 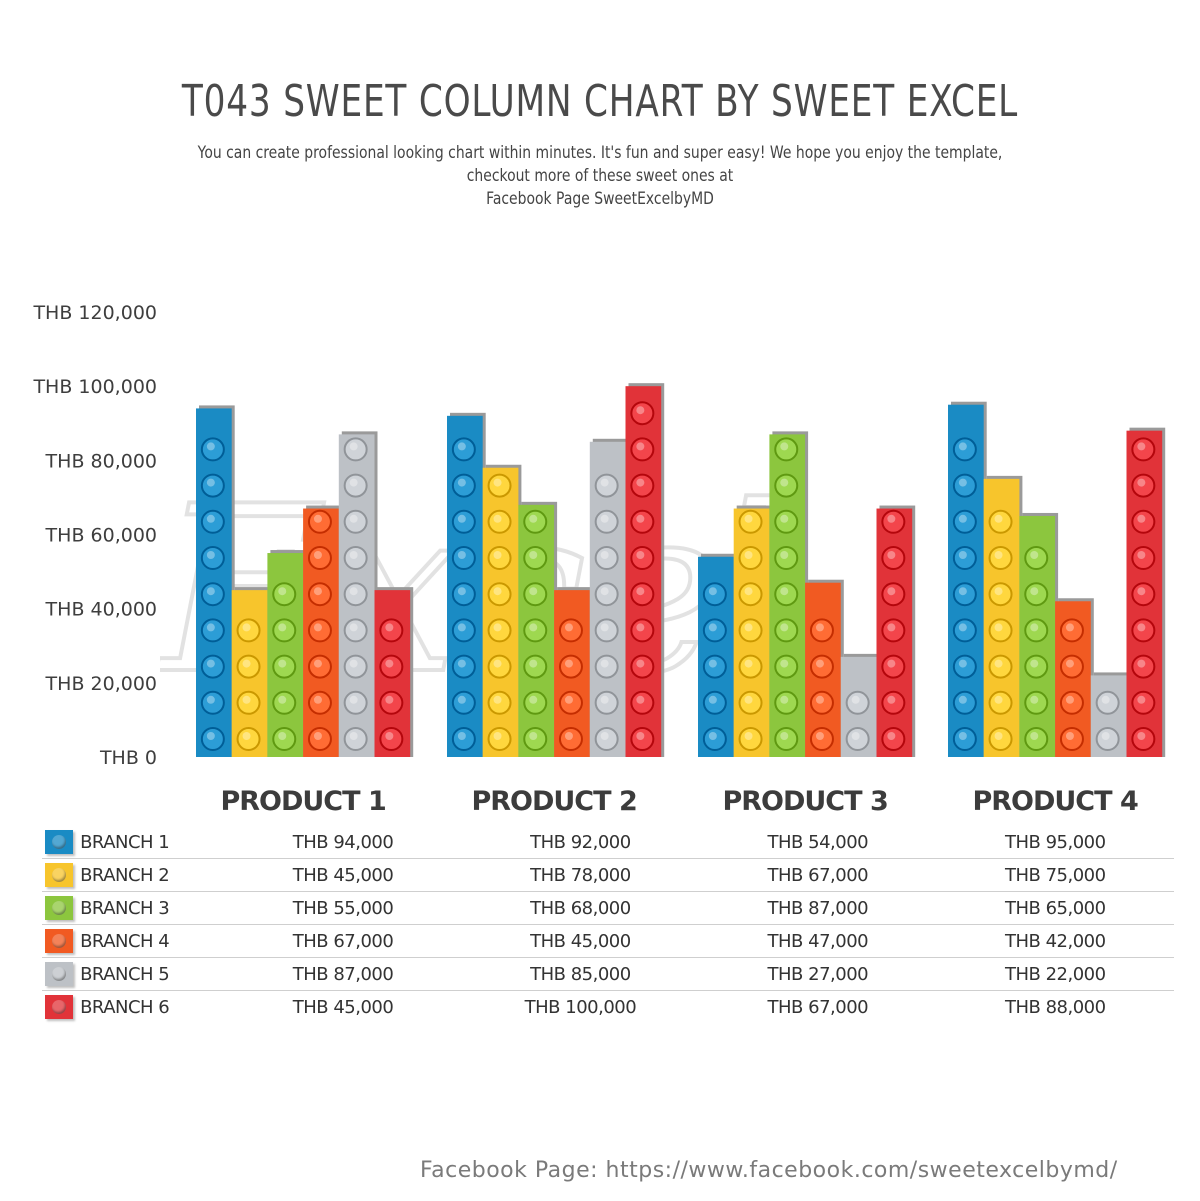 What do you see at coordinates (818, 974) in the screenshot?
I see `table-value-cell: THB 27,000` at bounding box center [818, 974].